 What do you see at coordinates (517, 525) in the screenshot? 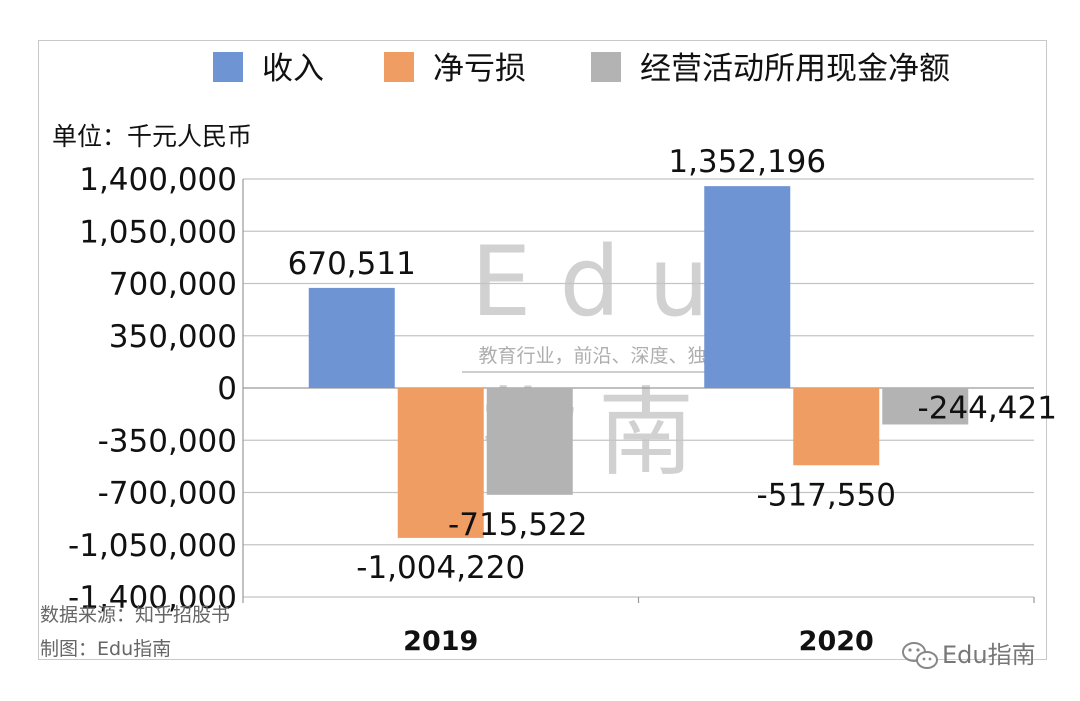
I see `value-label: -715,522` at bounding box center [517, 525].